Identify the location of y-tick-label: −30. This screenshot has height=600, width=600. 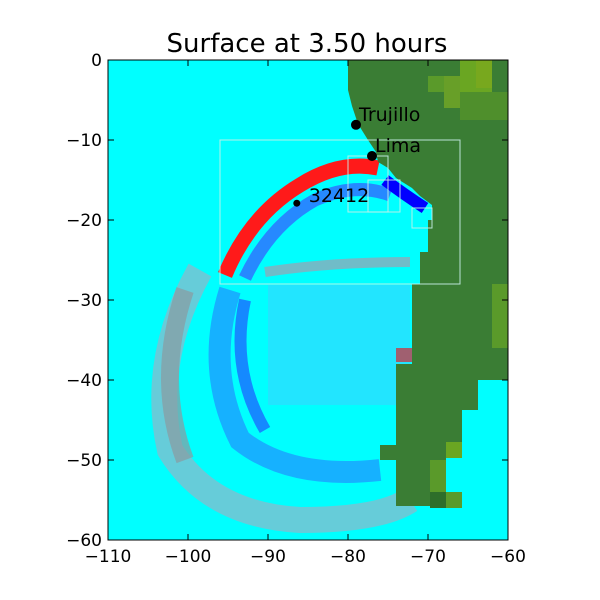
(84, 301).